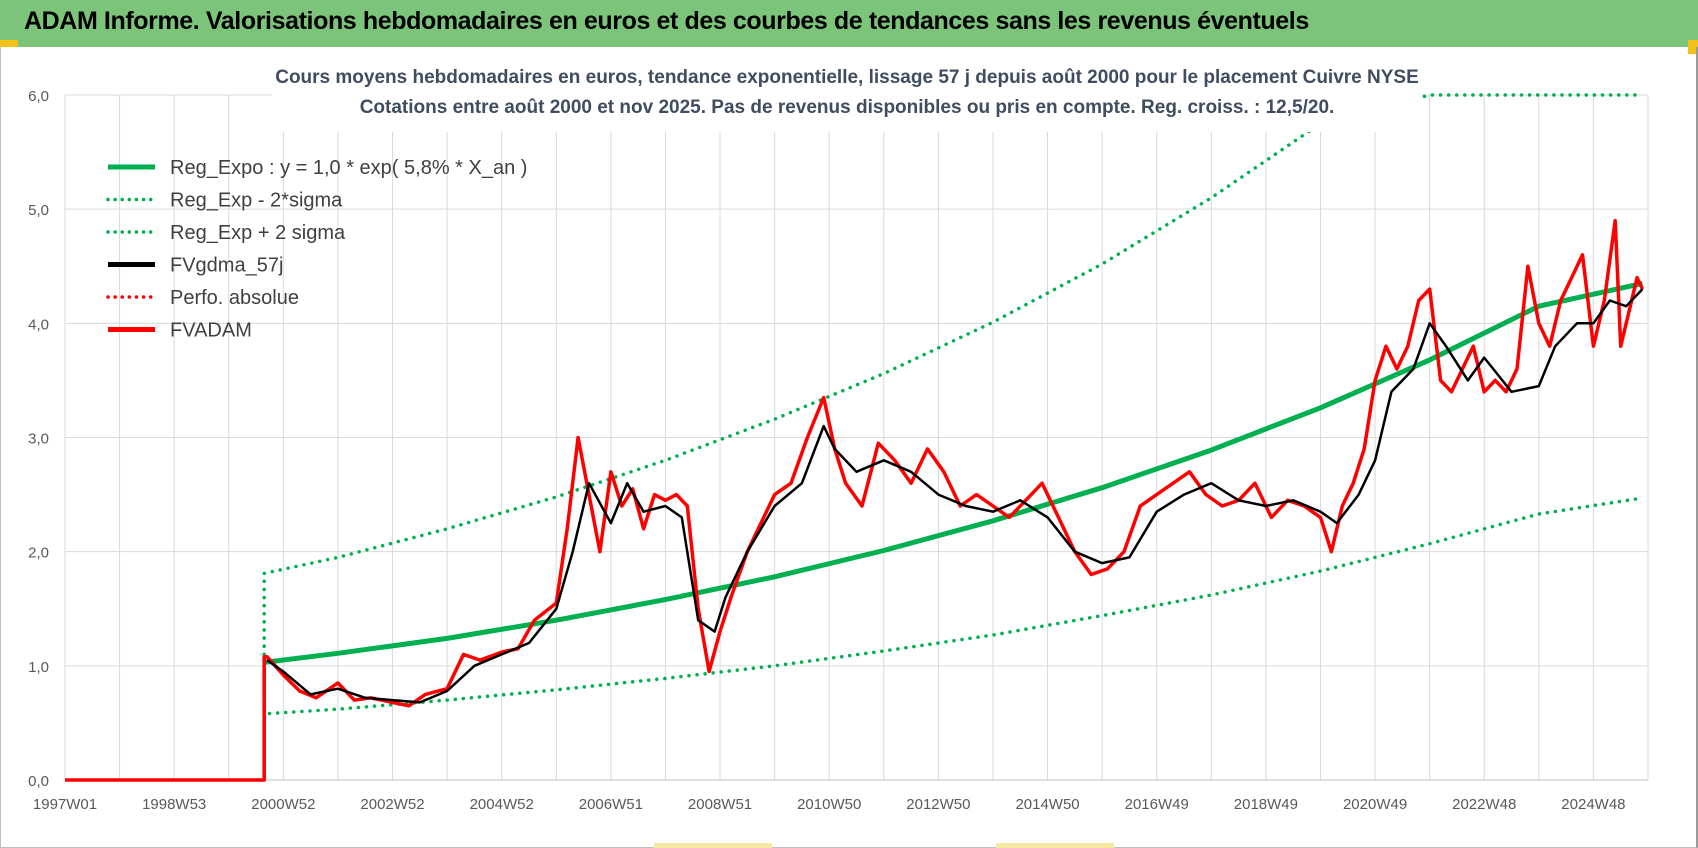 The height and width of the screenshot is (848, 1698). What do you see at coordinates (611, 804) in the screenshot?
I see `x-tick-label: 2006W51` at bounding box center [611, 804].